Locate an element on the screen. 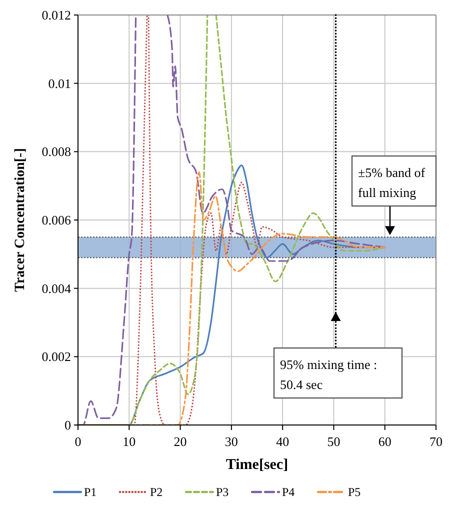 Image resolution: width=458 pixels, height=512 pixels. x-tick-label: 60 is located at coordinates (385, 441).